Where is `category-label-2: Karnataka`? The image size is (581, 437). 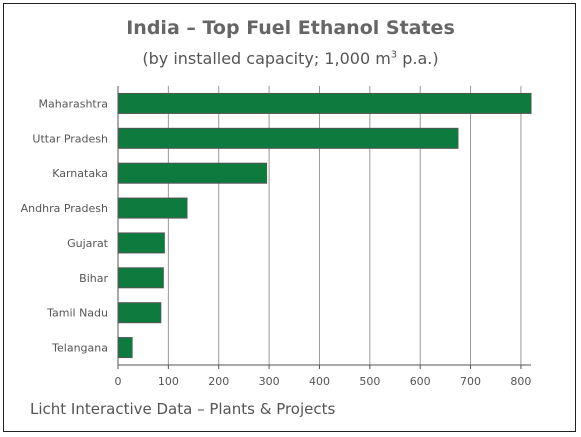
category-label-2: Karnataka is located at coordinates (80, 173).